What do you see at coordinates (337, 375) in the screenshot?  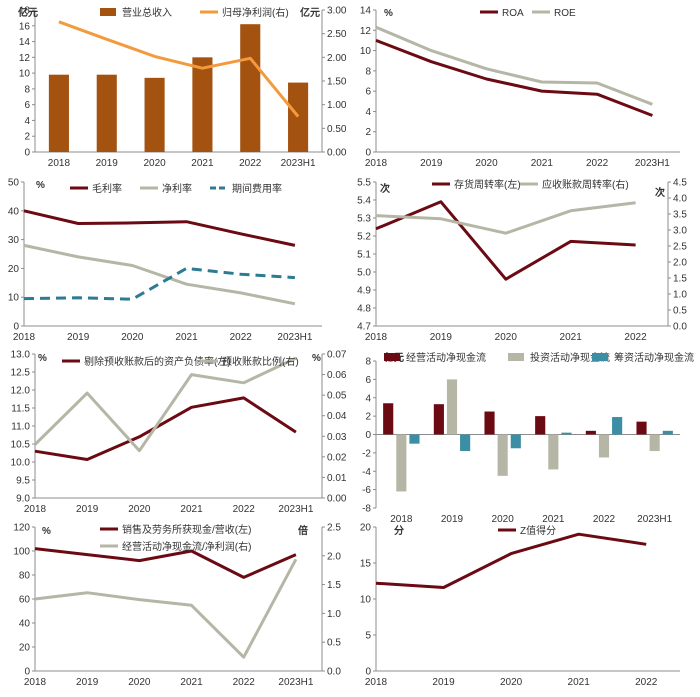 I see `y-tick-label-right: 0.06` at bounding box center [337, 375].